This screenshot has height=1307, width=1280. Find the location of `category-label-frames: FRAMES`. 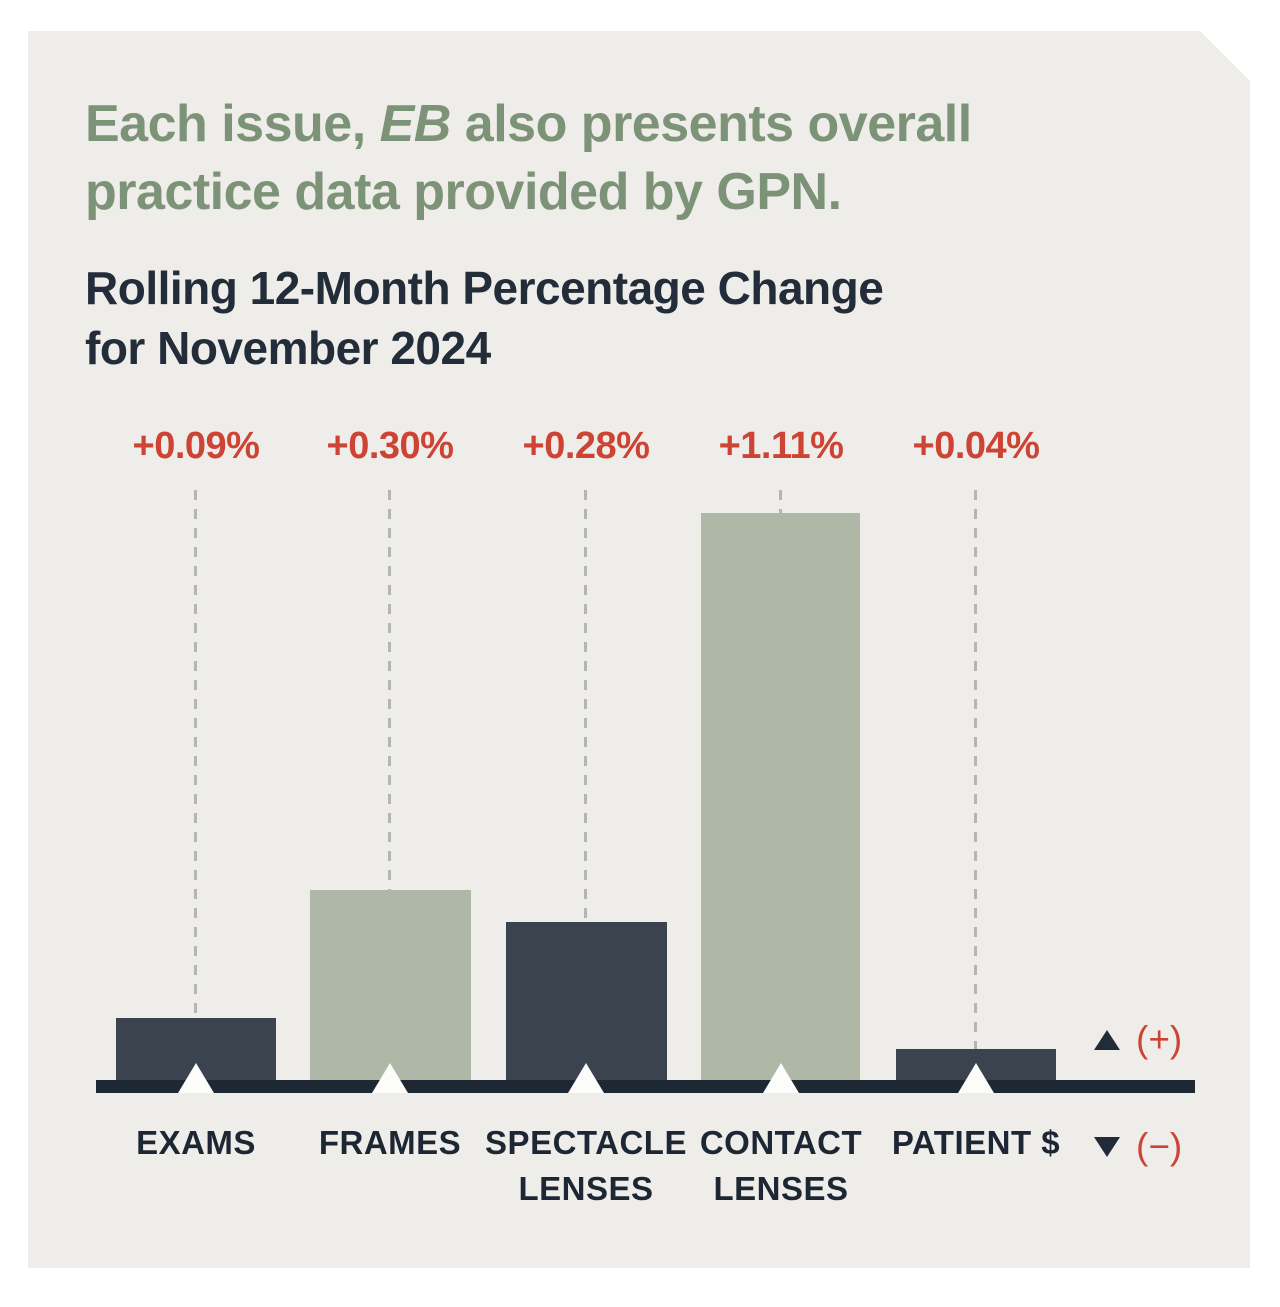

category-label-frames: FRAMES is located at coordinates (390, 1142).